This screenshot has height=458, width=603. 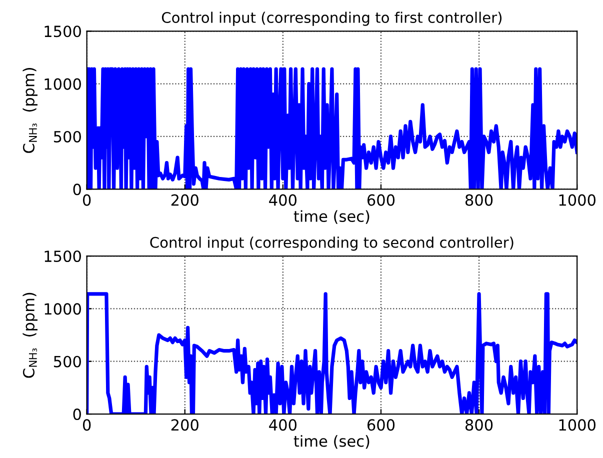 I want to click on chart-title: Control input (corresponding to first controller), so click(x=332, y=19).